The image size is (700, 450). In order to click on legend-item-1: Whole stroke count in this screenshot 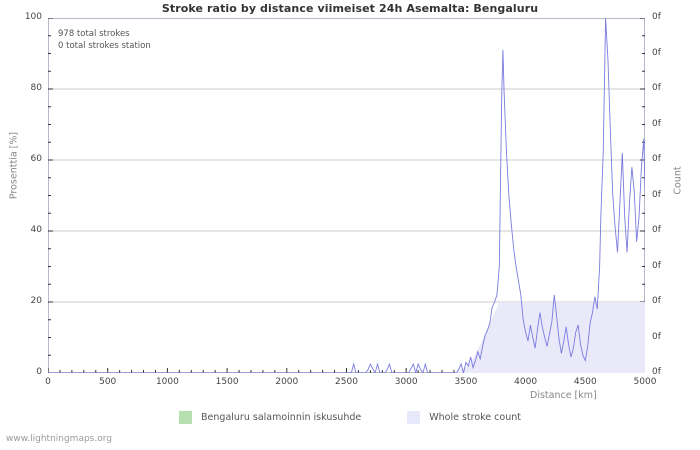, I will do `click(464, 417)`.